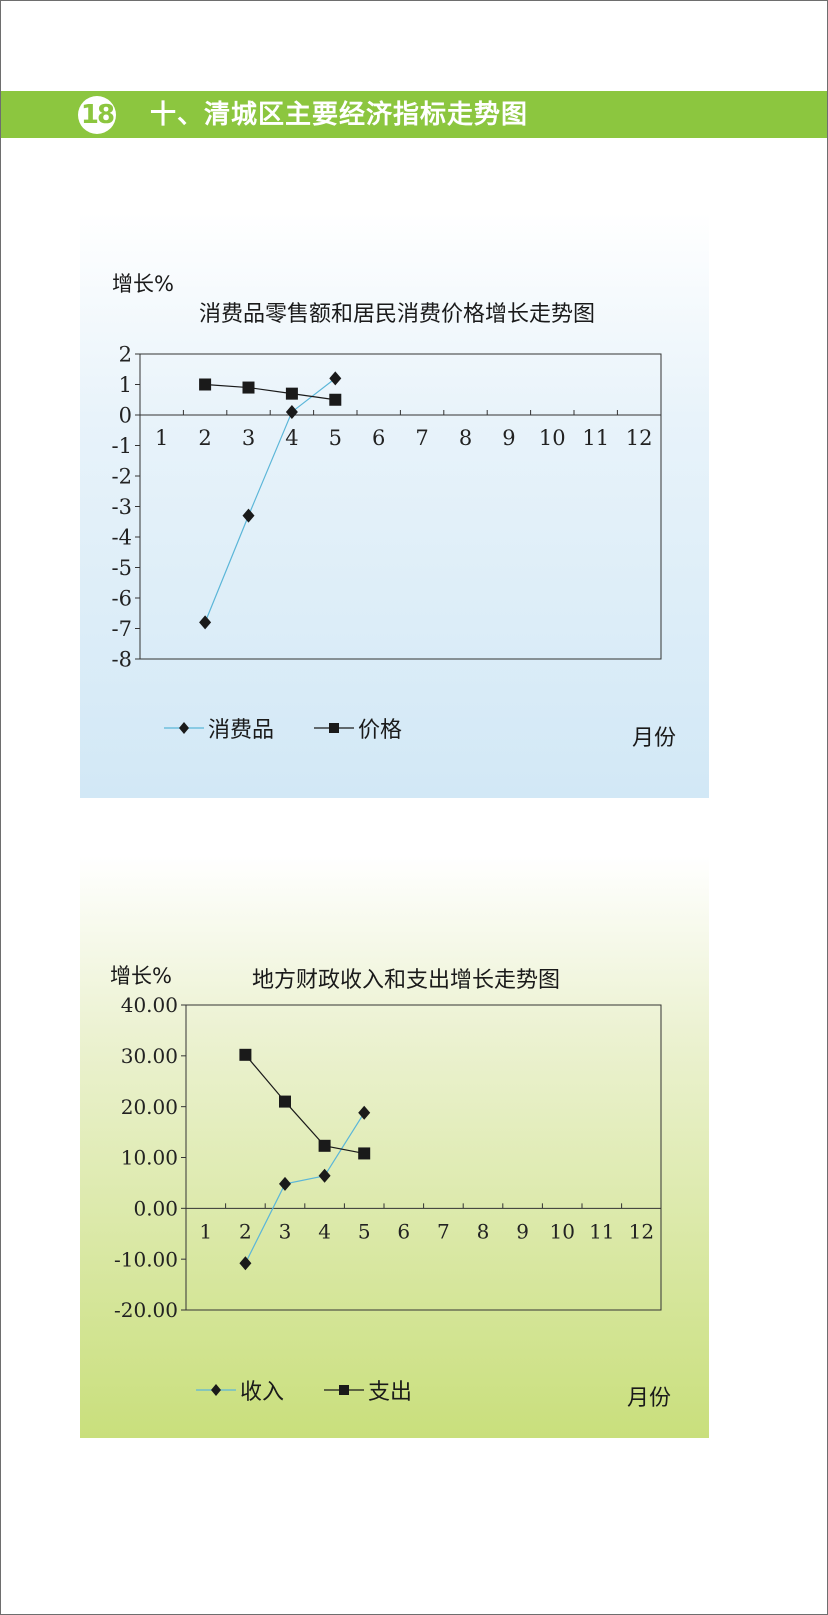 This screenshot has height=1615, width=828. Describe the element at coordinates (149, 1056) in the screenshot. I see `y-tick-label: 30.00` at that location.